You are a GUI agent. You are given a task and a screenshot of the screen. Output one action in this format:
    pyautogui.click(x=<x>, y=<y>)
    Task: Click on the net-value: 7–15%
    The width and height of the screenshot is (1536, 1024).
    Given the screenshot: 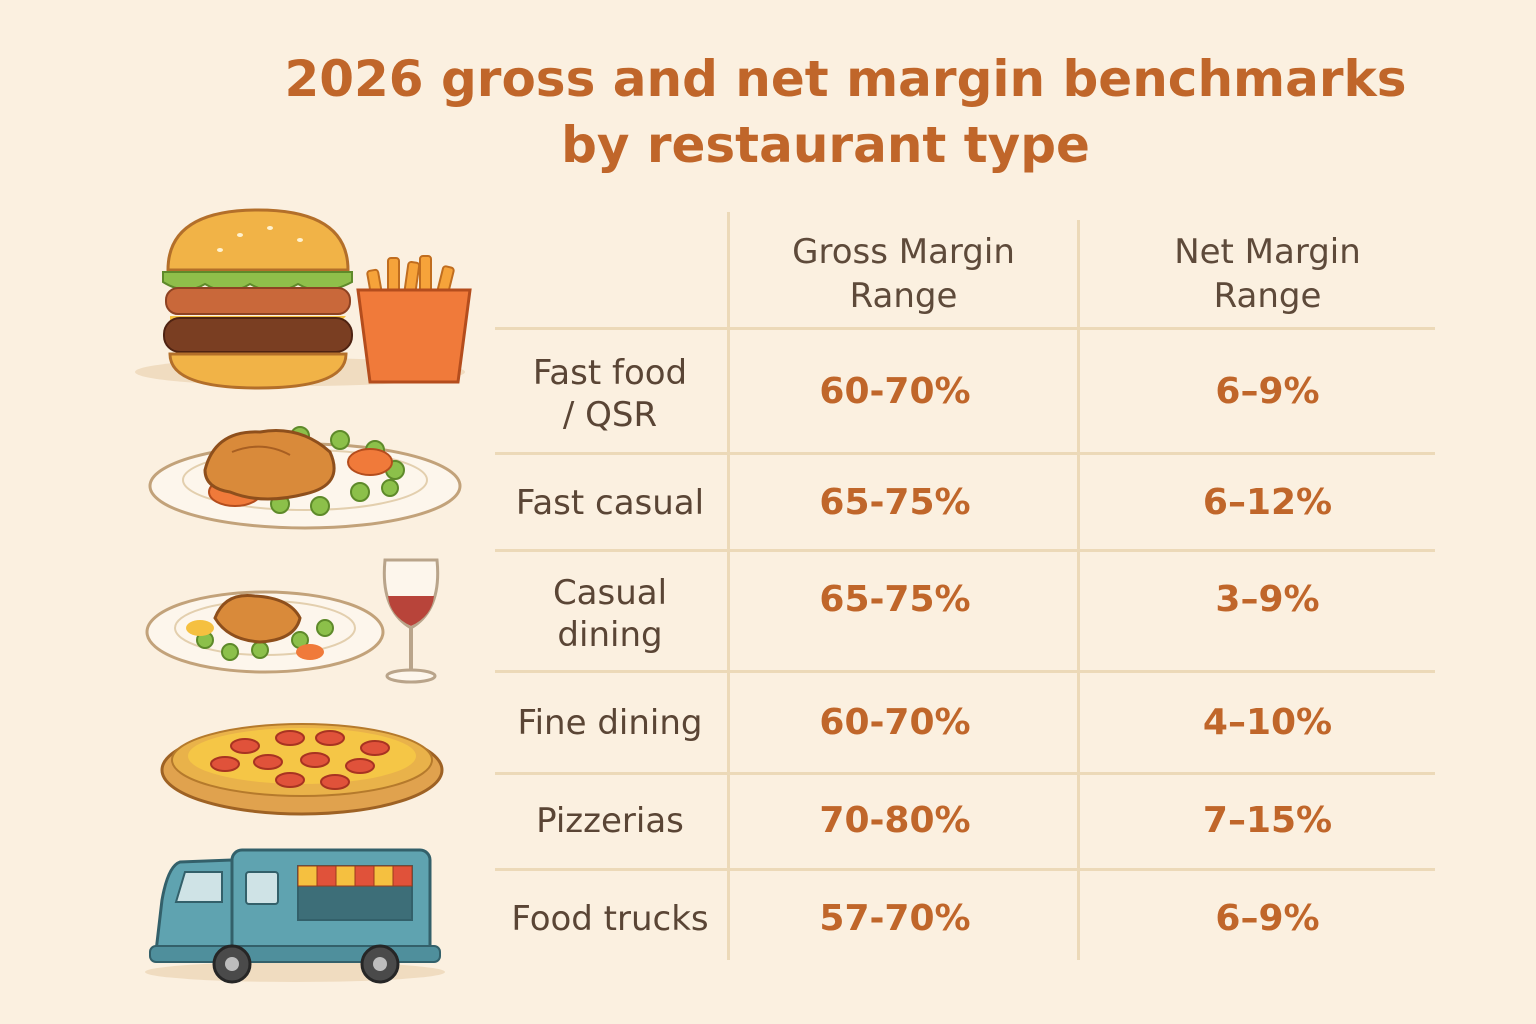 What is the action you would take?
    pyautogui.click(x=1267, y=820)
    